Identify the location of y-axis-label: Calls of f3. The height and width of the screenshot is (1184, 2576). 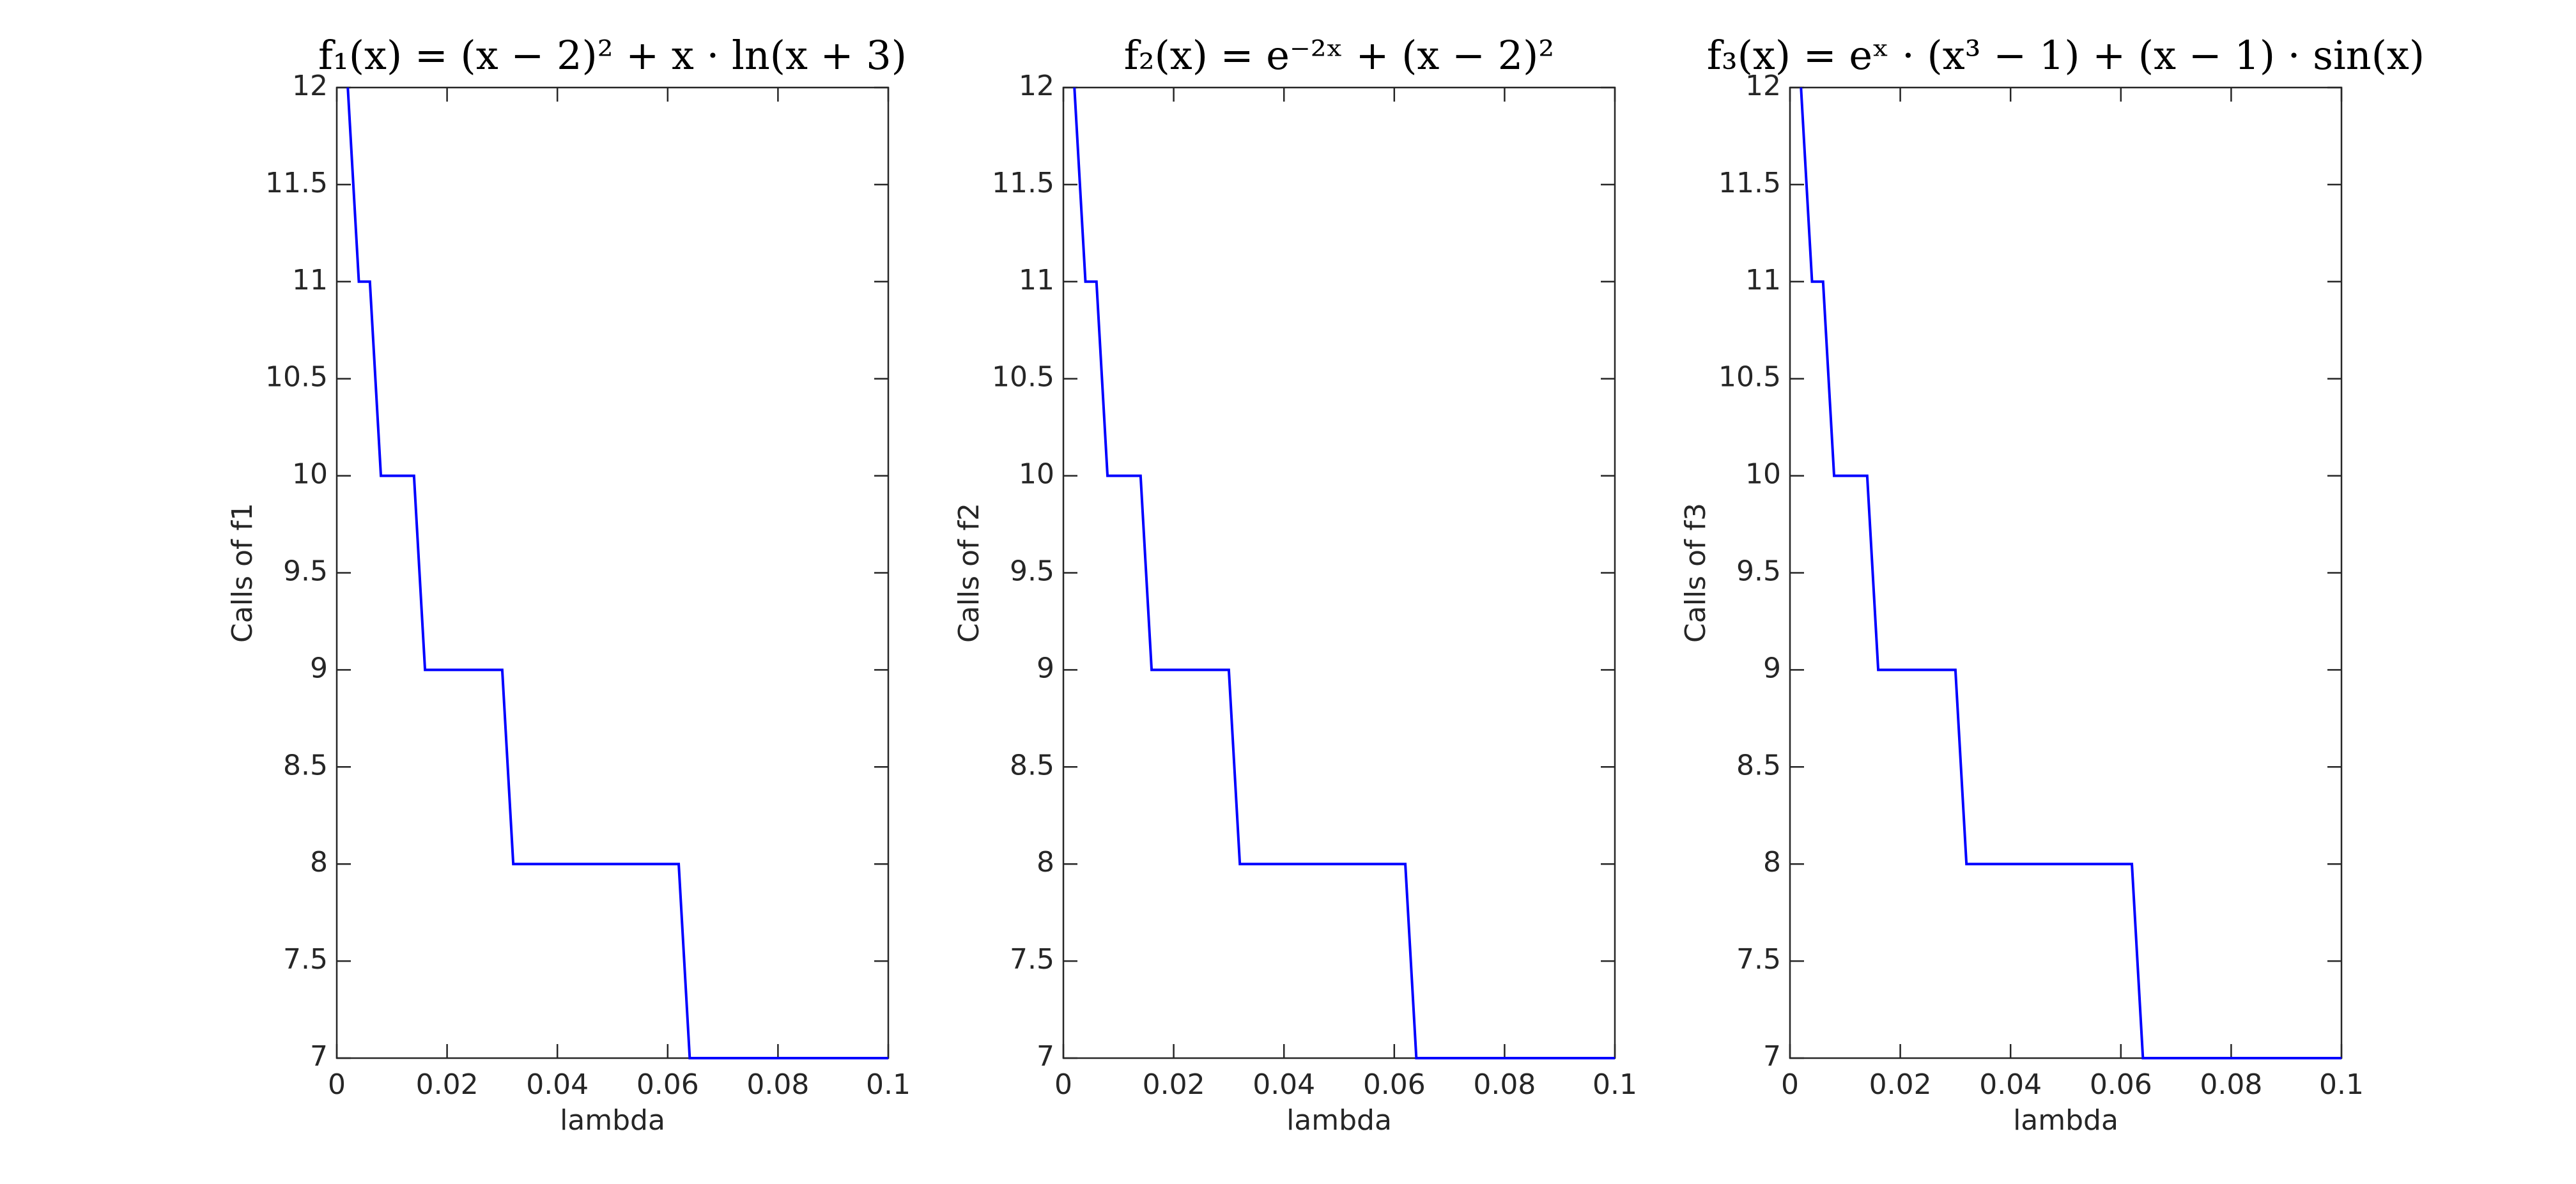
(1695, 573).